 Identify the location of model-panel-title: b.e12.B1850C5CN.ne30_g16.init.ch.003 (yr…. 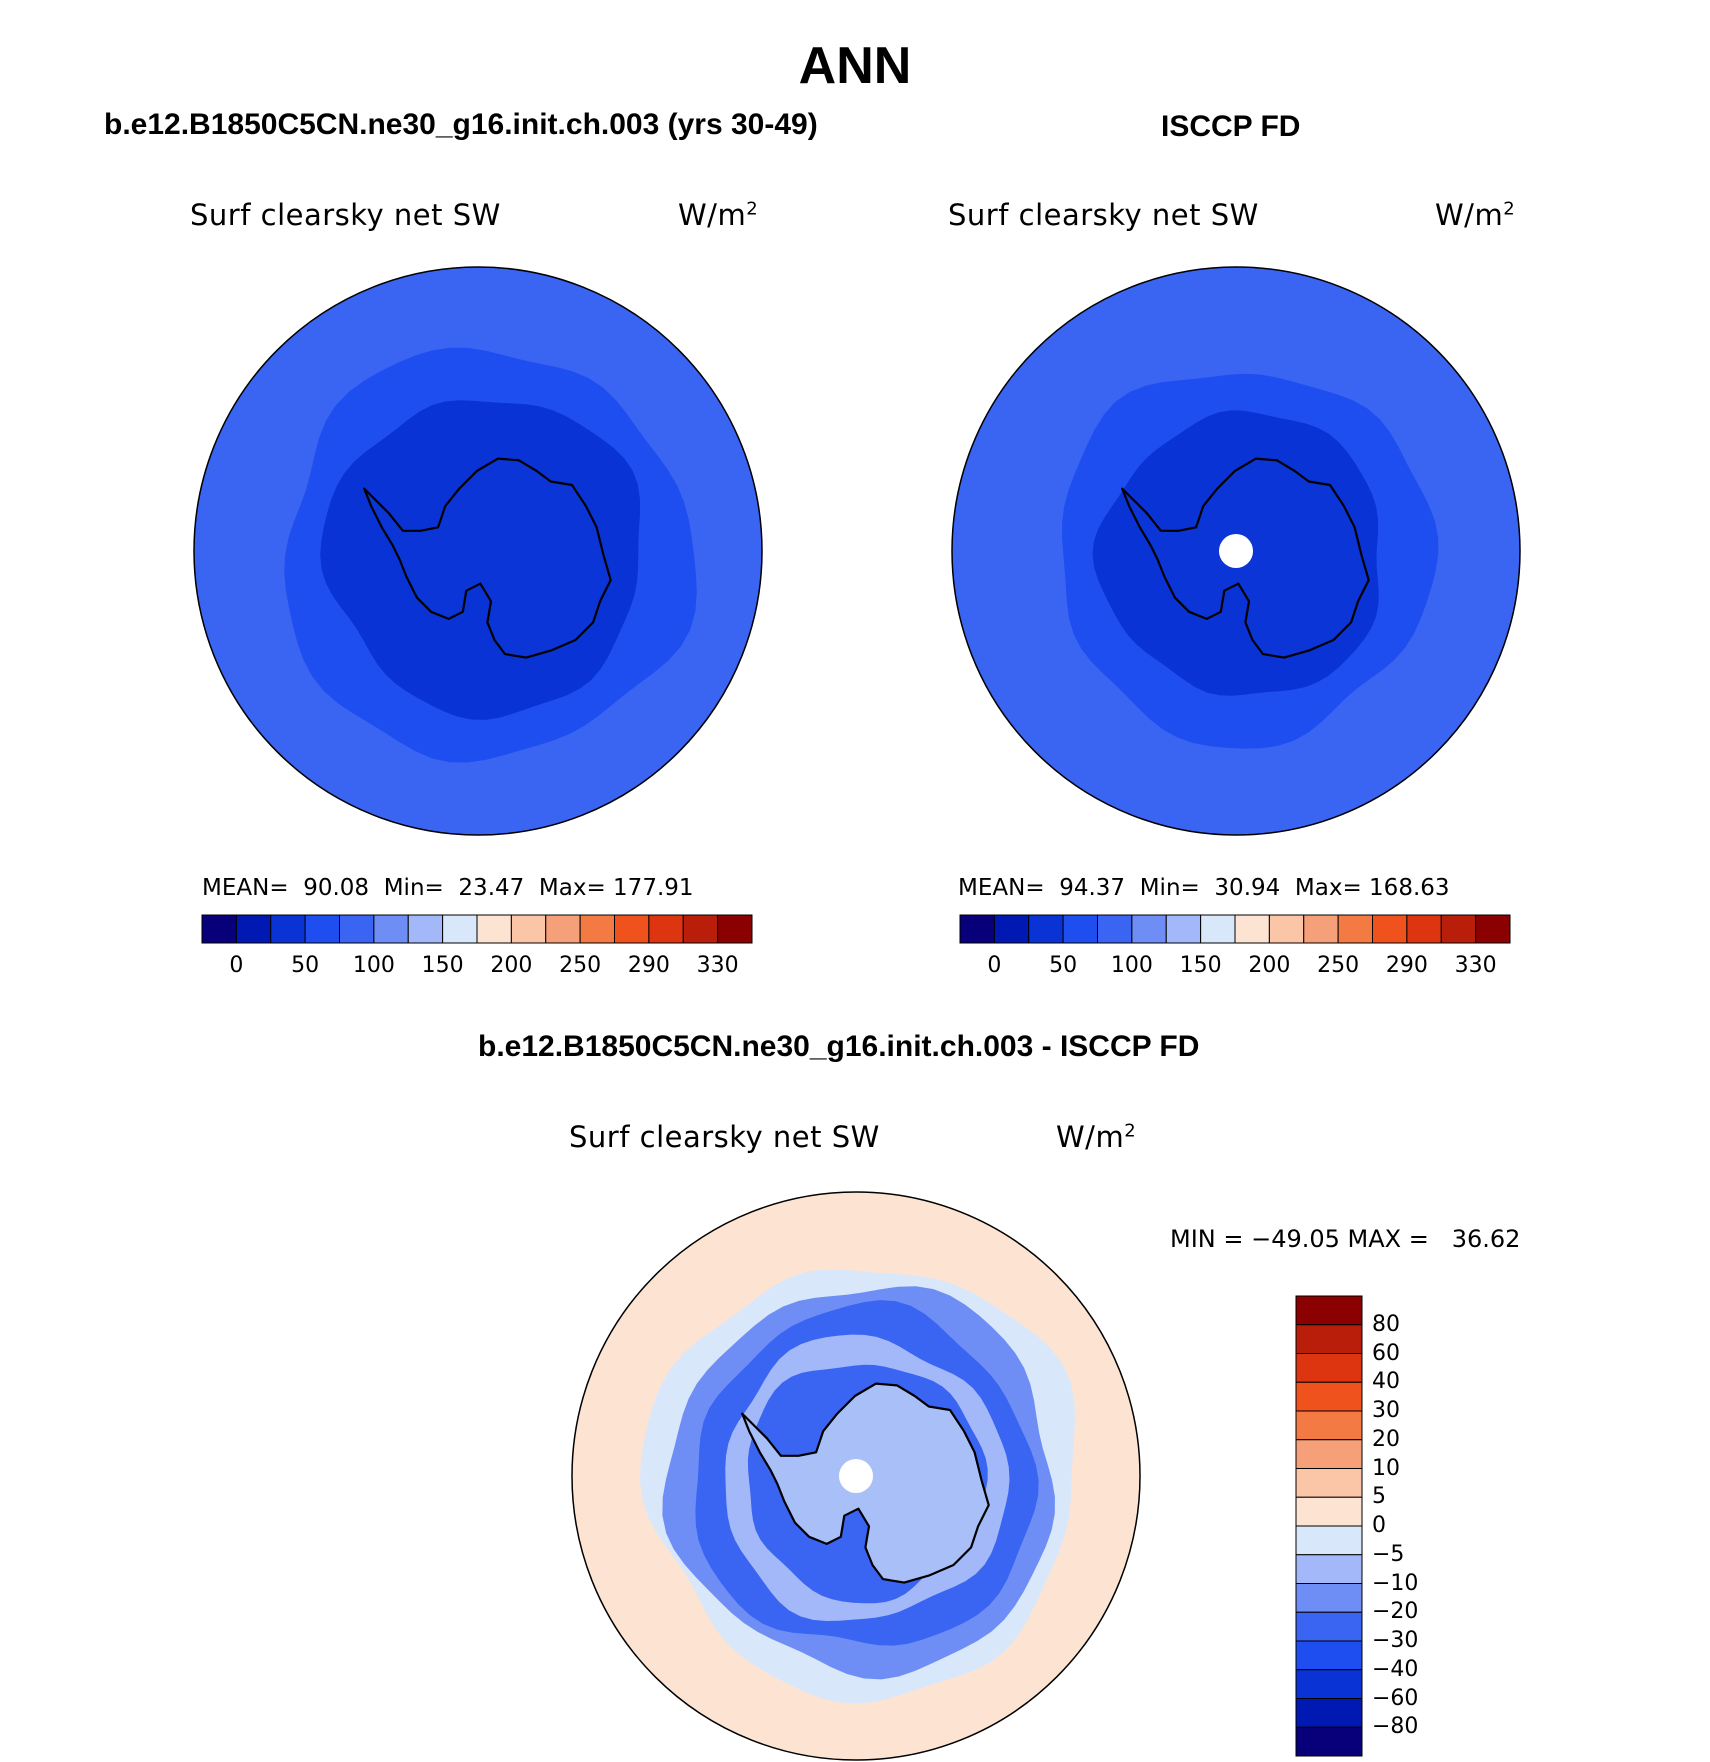
(461, 124).